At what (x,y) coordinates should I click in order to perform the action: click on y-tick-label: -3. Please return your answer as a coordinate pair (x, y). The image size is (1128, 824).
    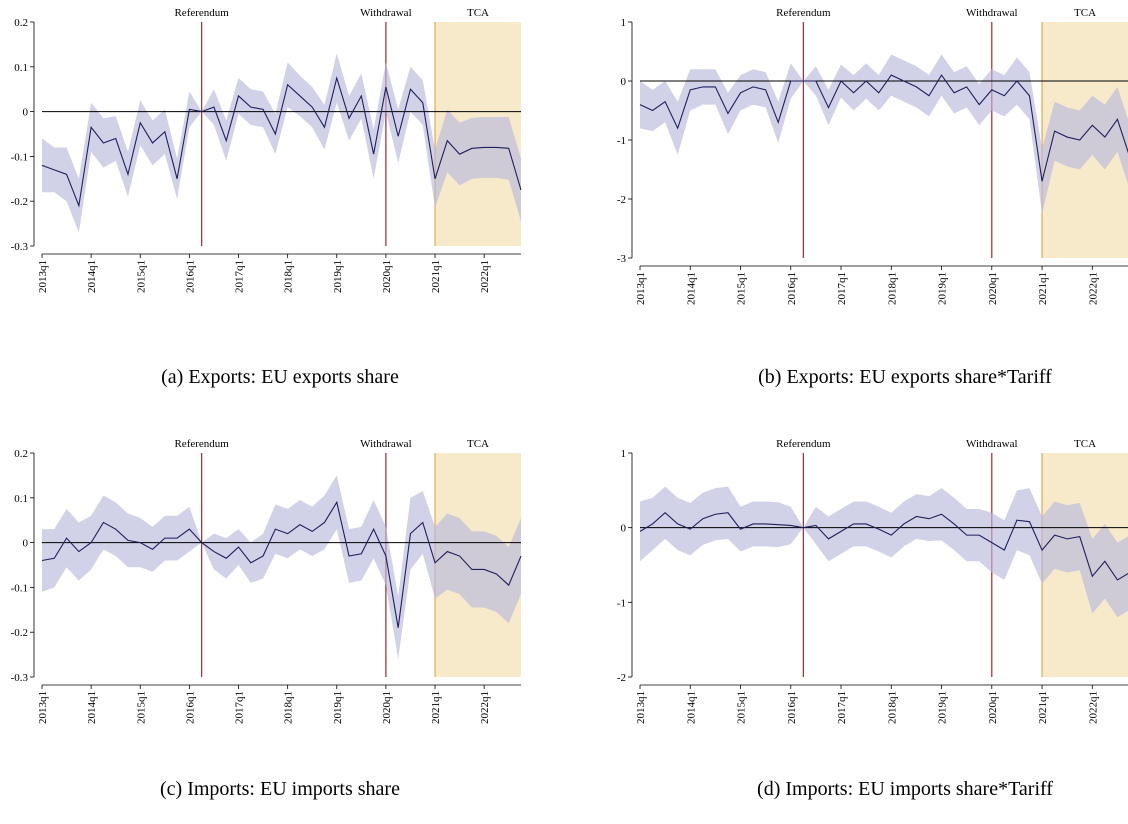
    Looking at the image, I should click on (622, 259).